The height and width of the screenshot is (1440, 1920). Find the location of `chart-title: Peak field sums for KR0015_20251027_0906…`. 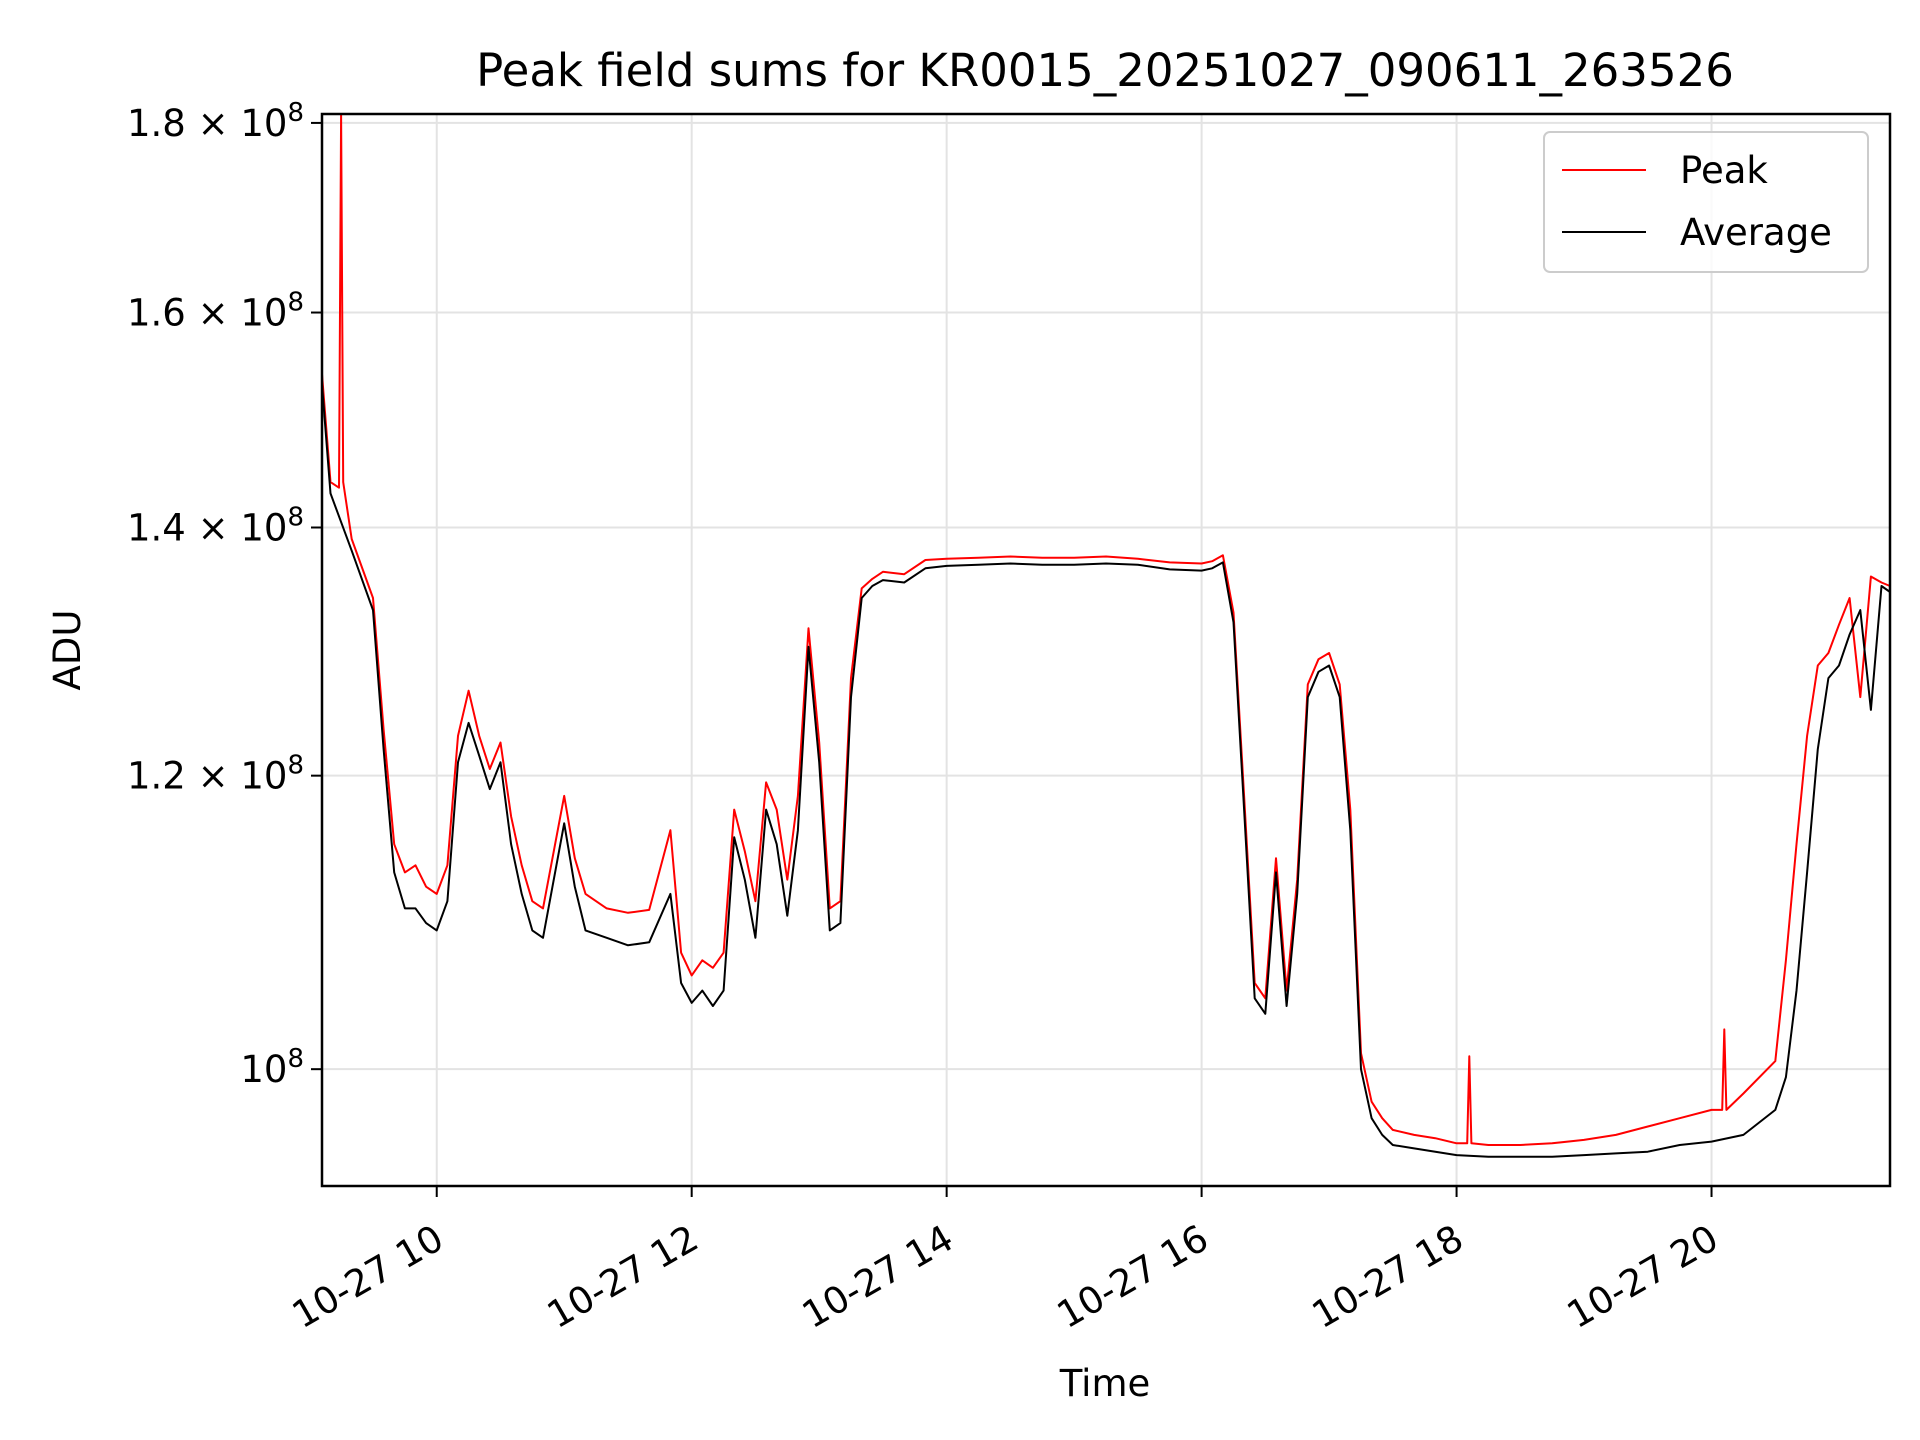

chart-title: Peak field sums for KR0015_20251027_0906… is located at coordinates (1105, 70).